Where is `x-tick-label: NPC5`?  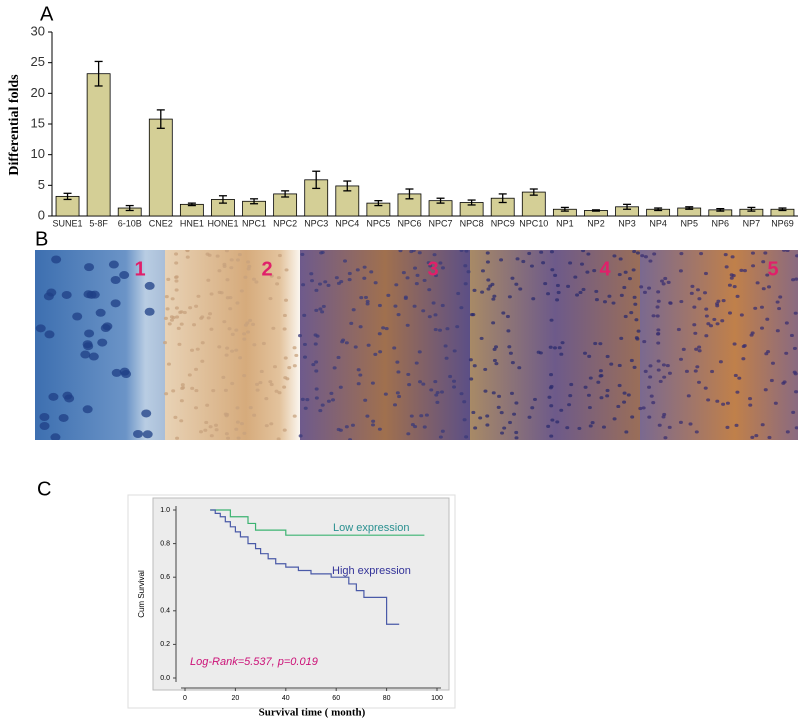
x-tick-label: NPC5 is located at coordinates (378, 223).